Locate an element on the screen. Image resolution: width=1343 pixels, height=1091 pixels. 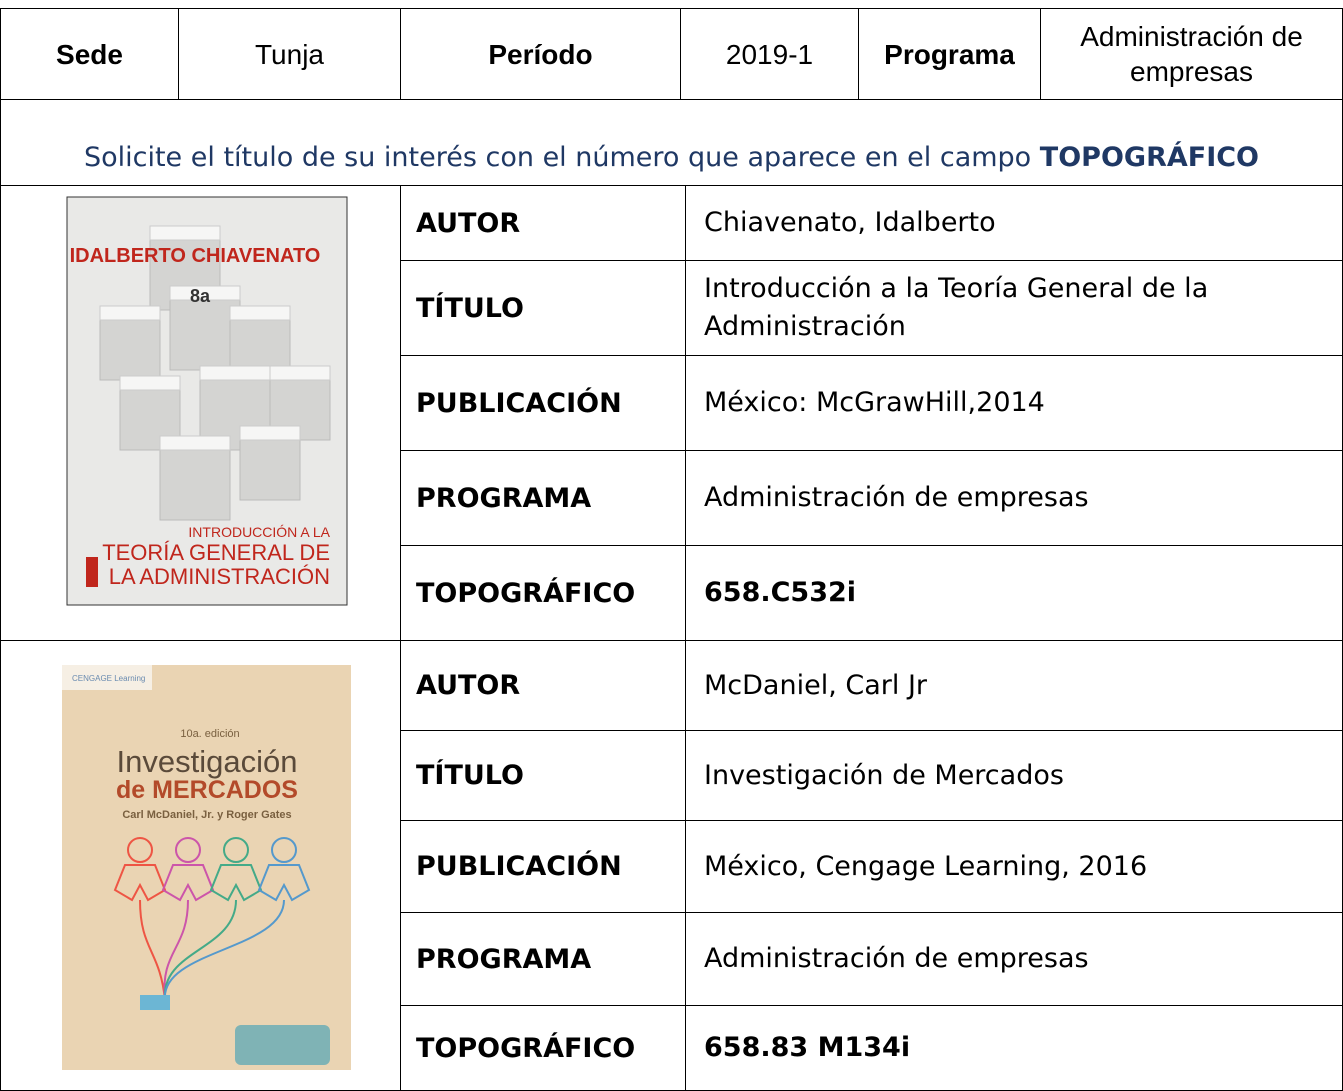
value-cell: México: McGrawHill,2014 is located at coordinates (1014, 403).